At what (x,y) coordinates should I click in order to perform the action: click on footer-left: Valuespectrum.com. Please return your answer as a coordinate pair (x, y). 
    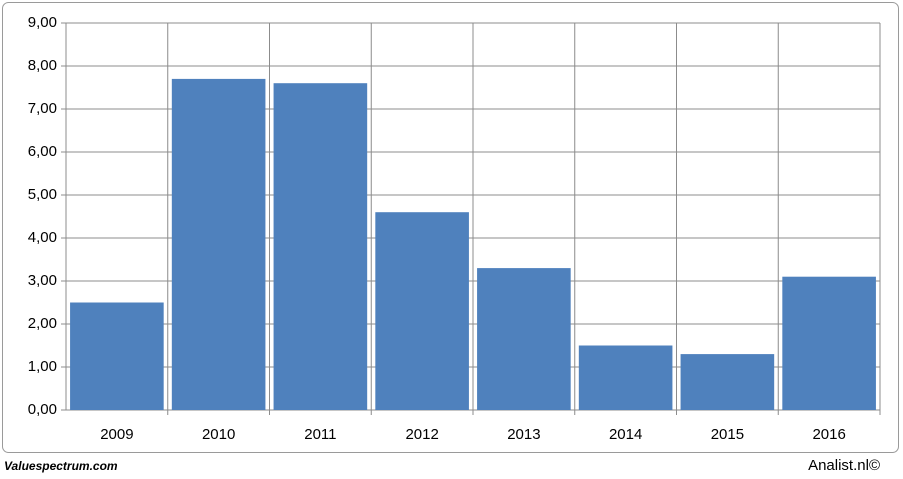
    Looking at the image, I should click on (61, 466).